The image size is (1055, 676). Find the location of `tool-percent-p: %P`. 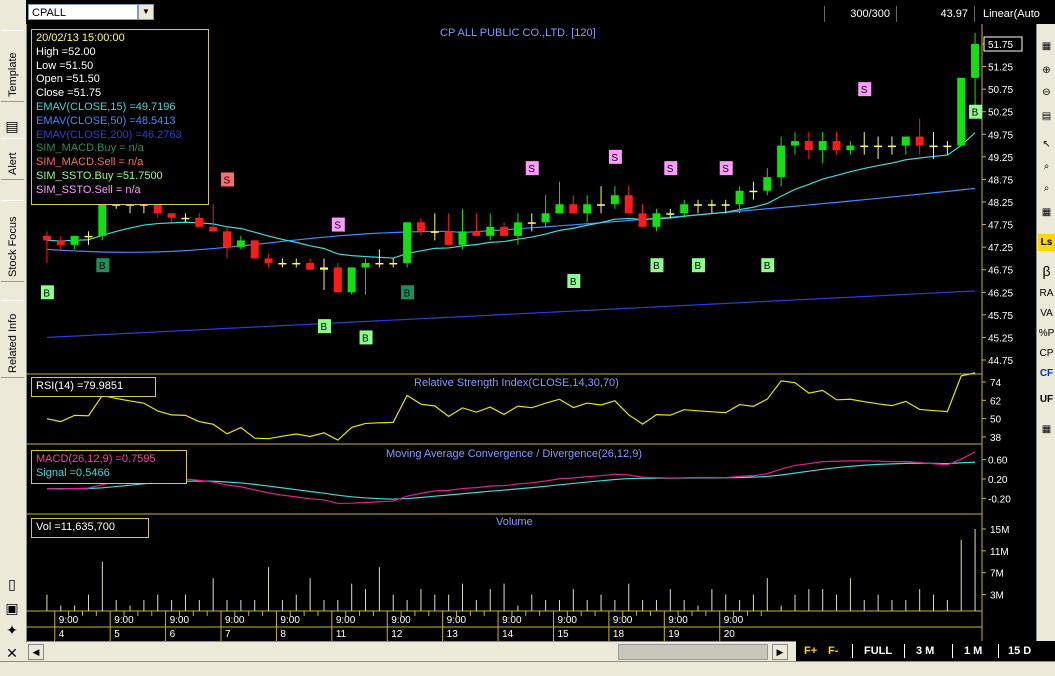

tool-percent-p: %P is located at coordinates (1046, 333).